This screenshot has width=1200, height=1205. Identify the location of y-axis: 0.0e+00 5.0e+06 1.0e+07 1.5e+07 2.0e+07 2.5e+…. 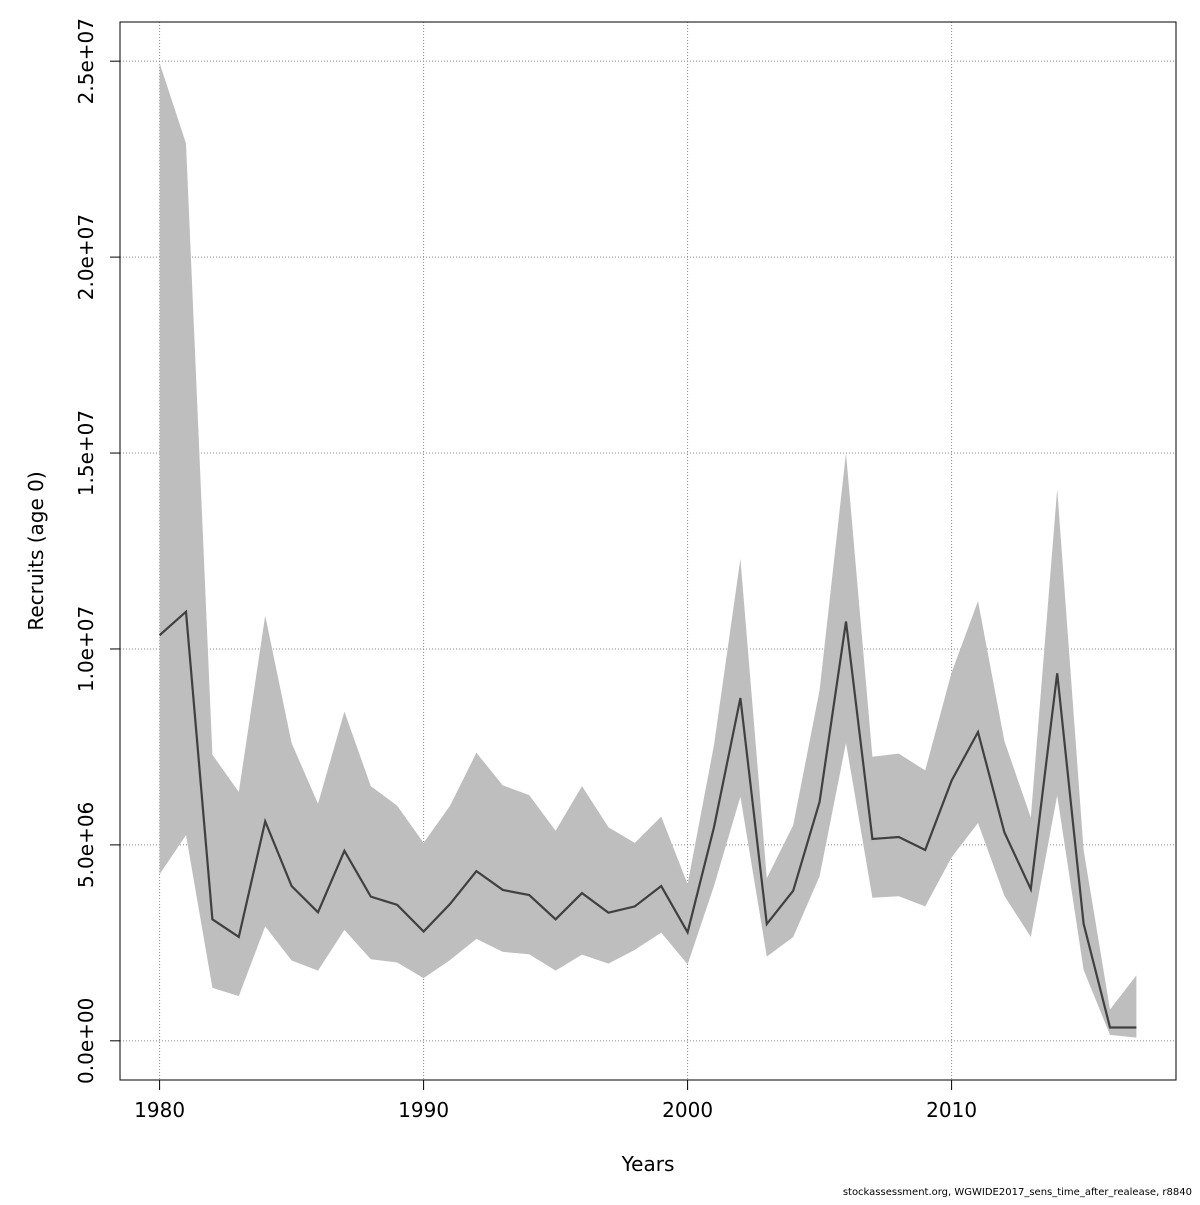
(97, 551).